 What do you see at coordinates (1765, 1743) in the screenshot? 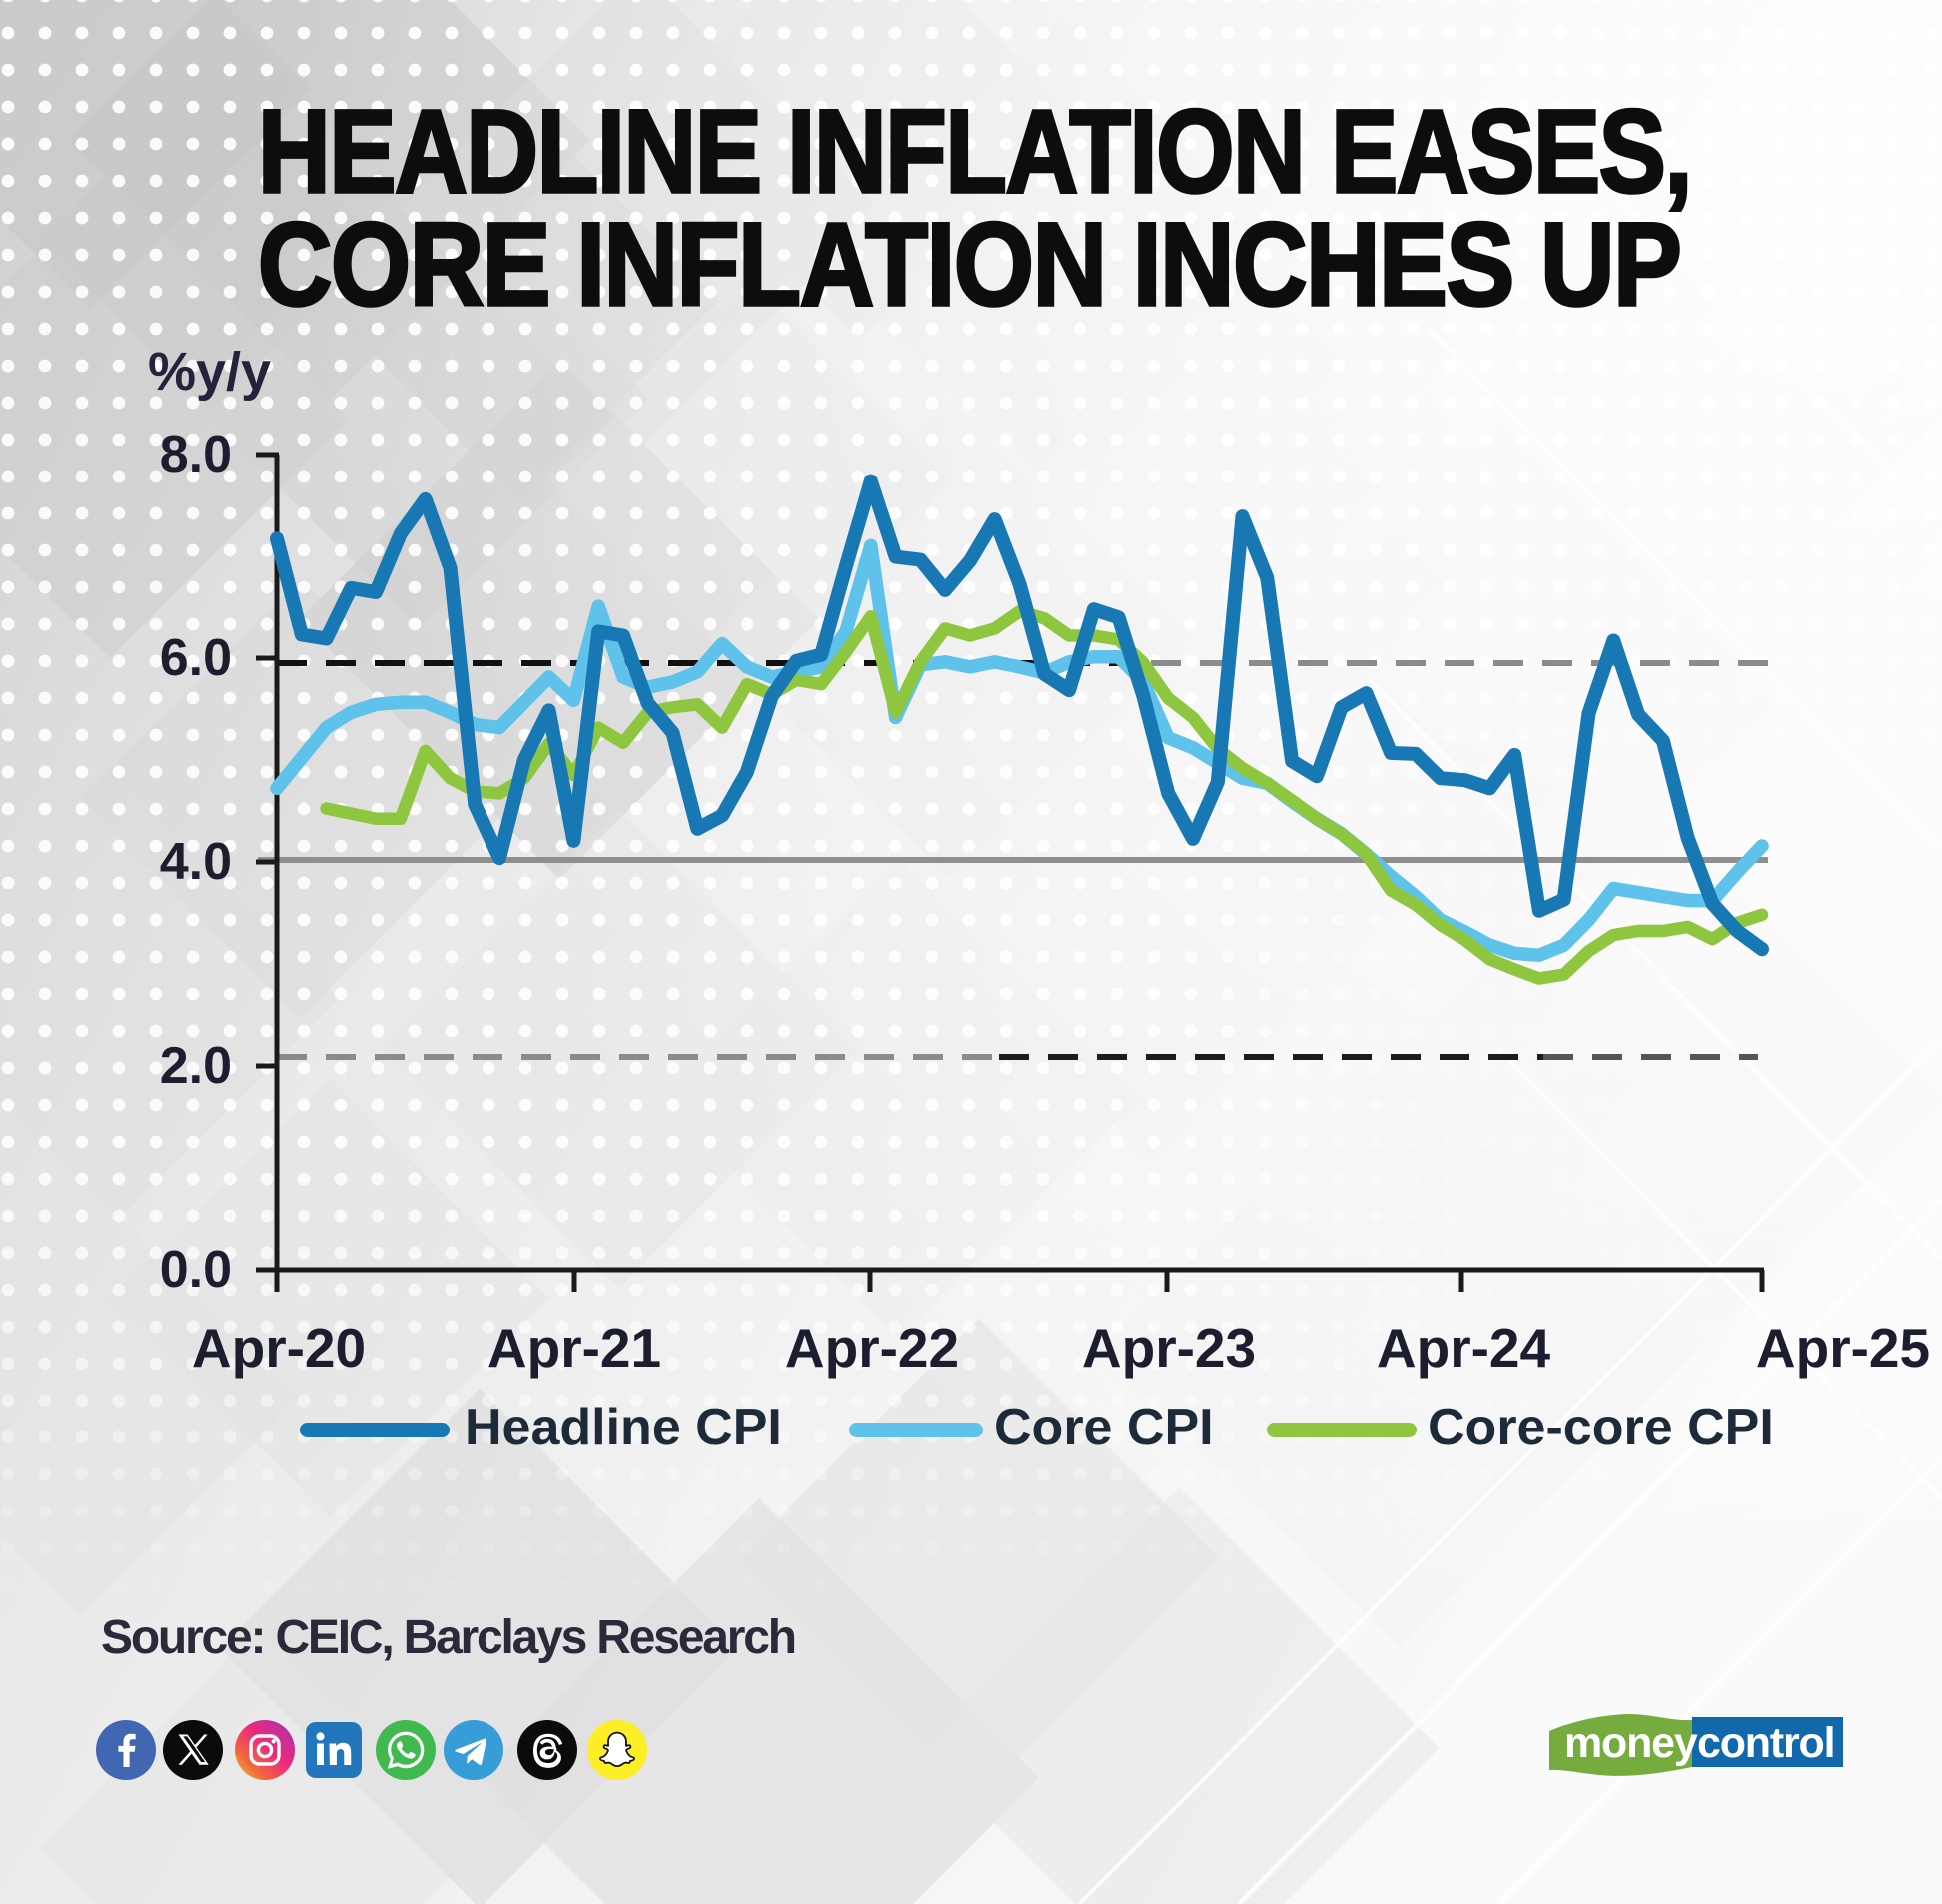
I see `svg-text: control` at bounding box center [1765, 1743].